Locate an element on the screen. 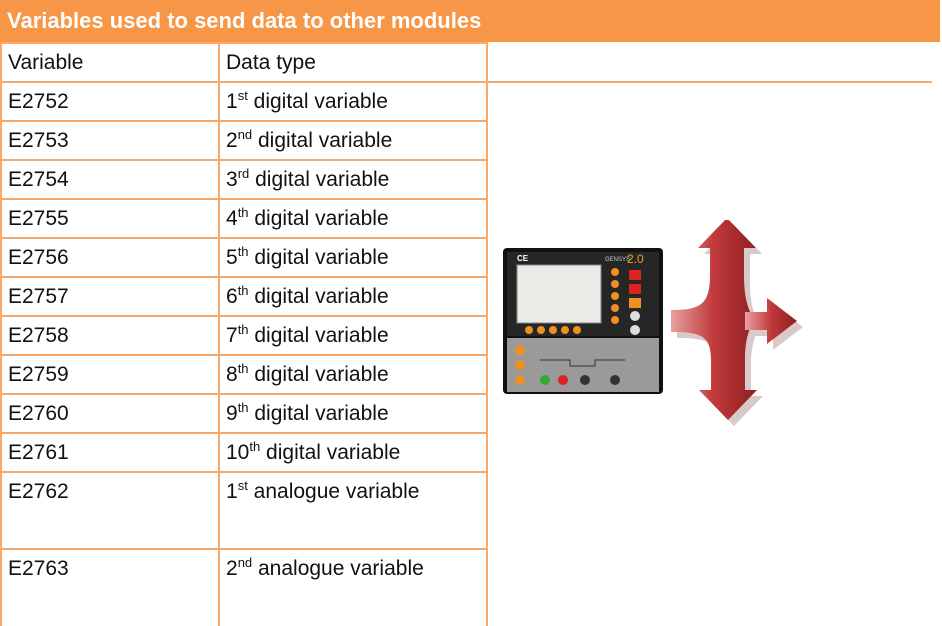 The width and height of the screenshot is (942, 626). variable-cell: E2763 is located at coordinates (110, 587).